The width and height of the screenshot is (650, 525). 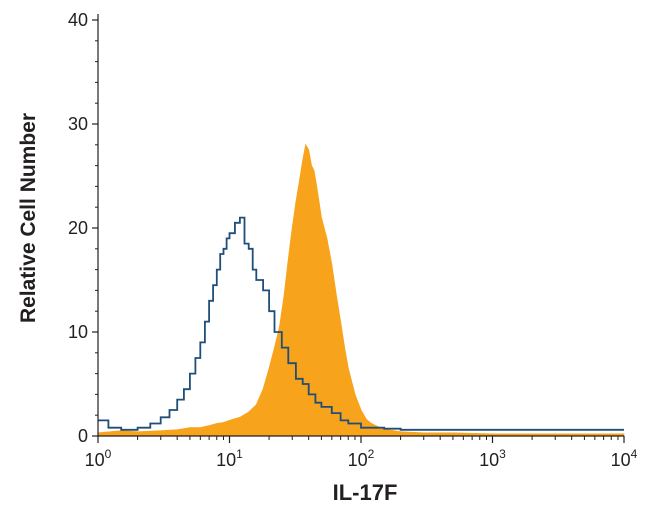 What do you see at coordinates (361, 458) in the screenshot?
I see `x-tick-label: 10²` at bounding box center [361, 458].